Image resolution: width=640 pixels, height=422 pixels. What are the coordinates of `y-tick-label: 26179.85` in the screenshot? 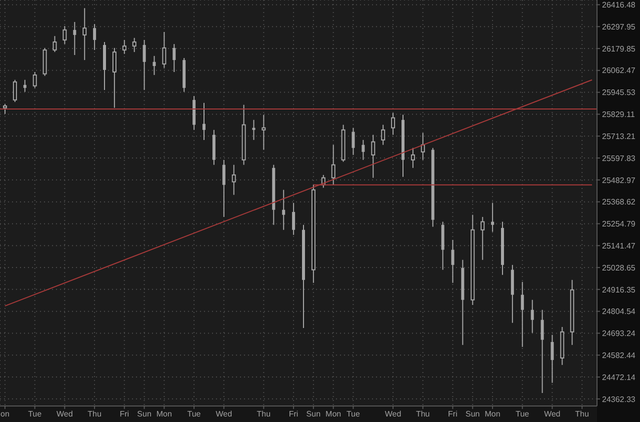 It's located at (619, 49).